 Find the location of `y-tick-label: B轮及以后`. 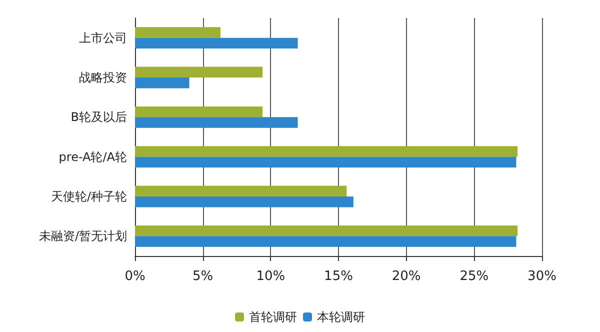

y-tick-label: B轮及以后 is located at coordinates (98, 117).